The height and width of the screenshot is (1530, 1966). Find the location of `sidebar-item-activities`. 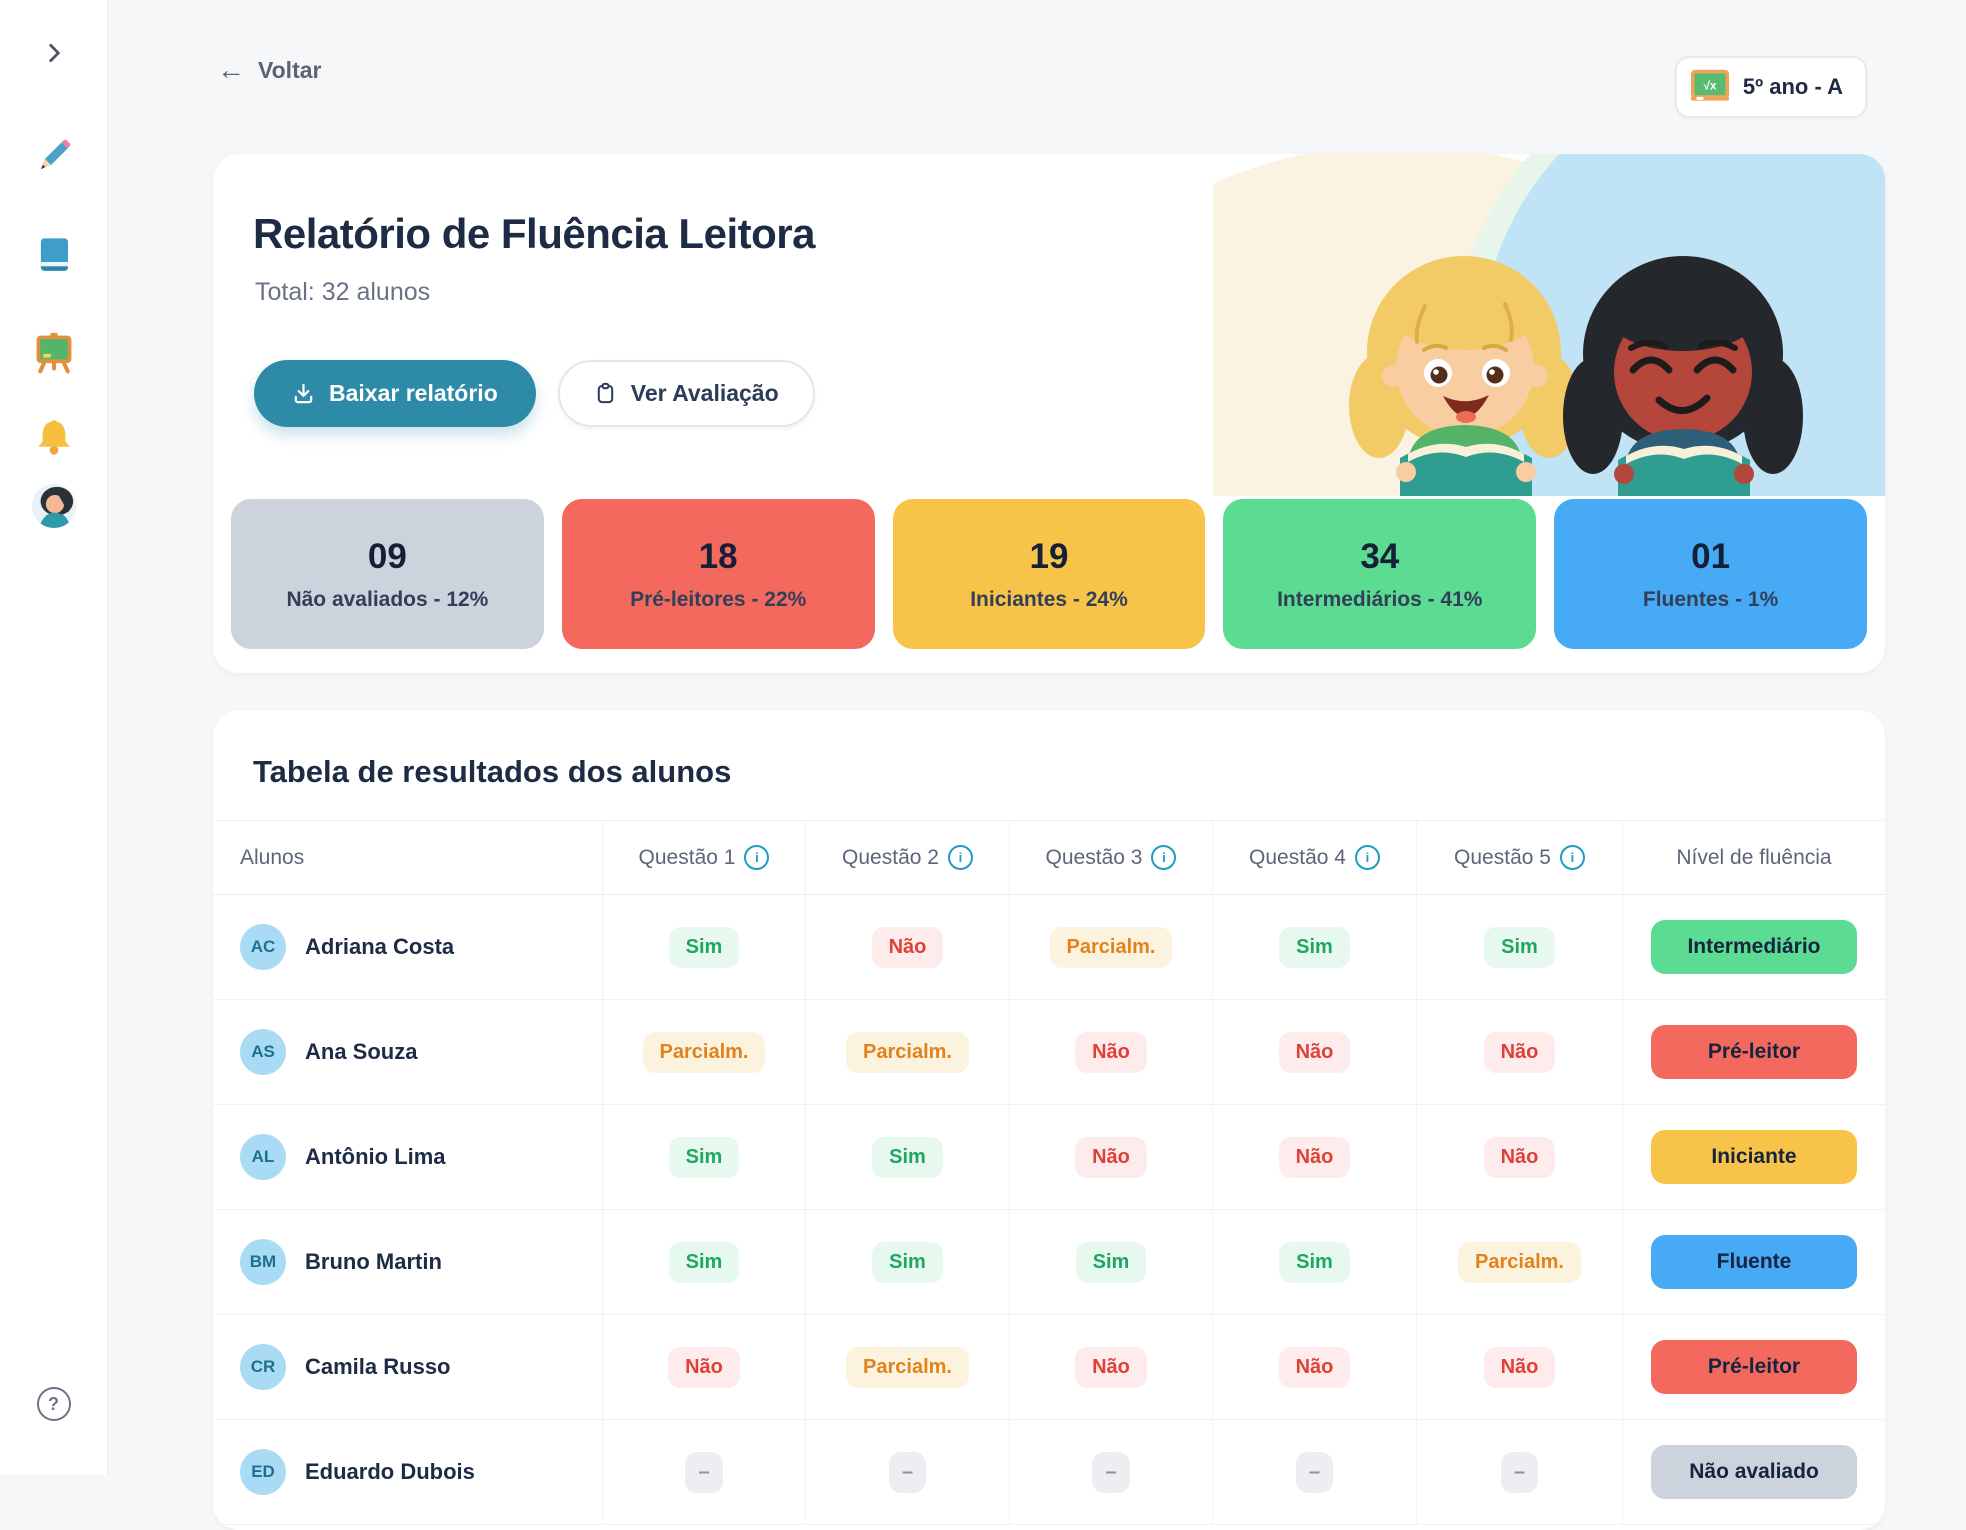

sidebar-item-activities is located at coordinates (54, 157).